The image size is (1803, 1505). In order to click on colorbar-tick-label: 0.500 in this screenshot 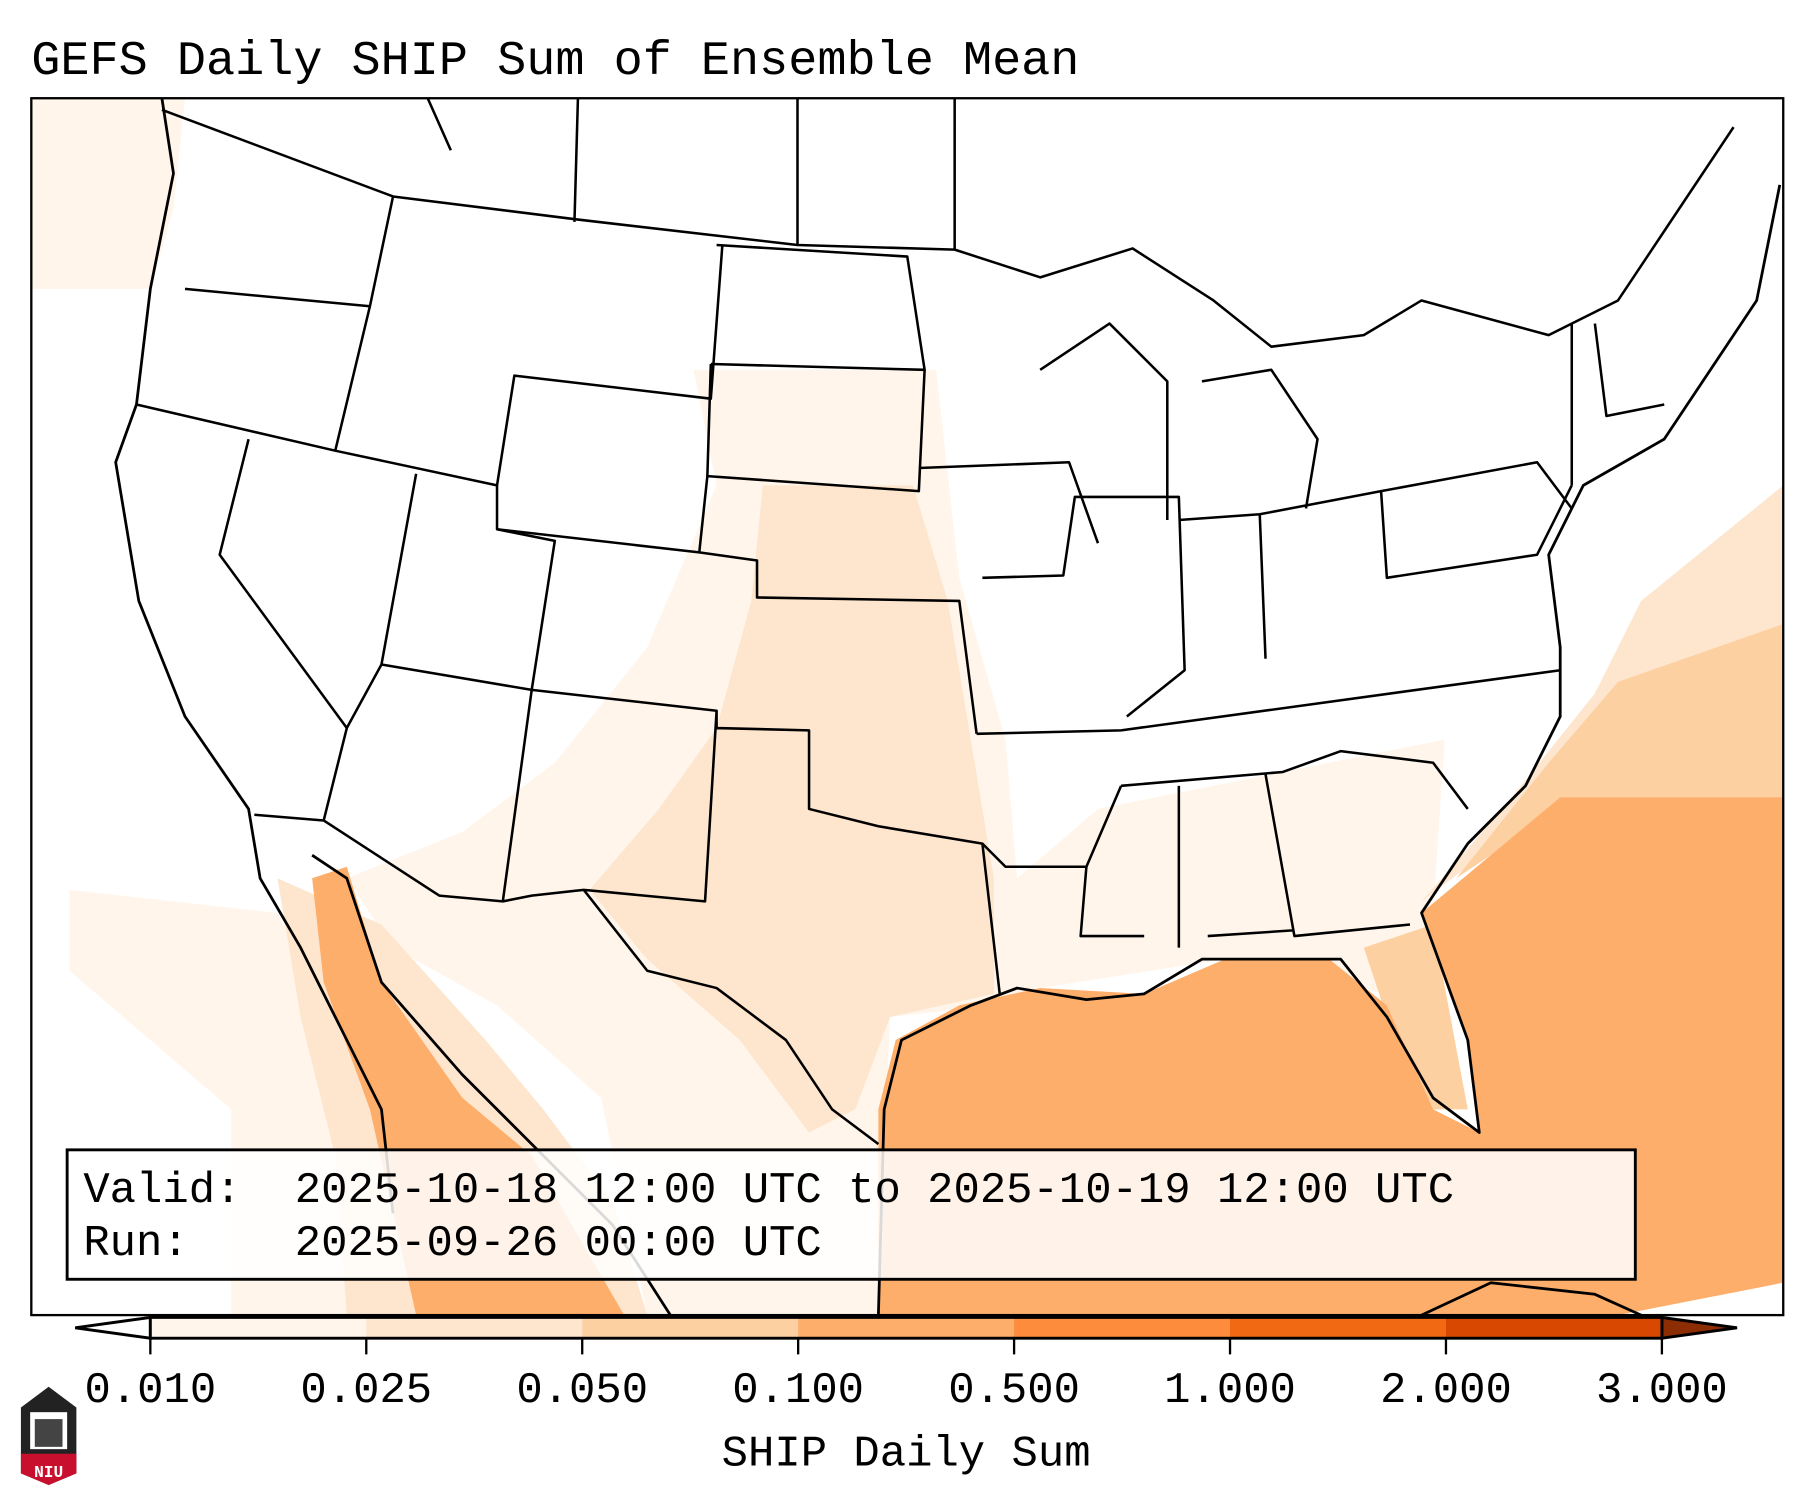, I will do `click(1014, 1391)`.